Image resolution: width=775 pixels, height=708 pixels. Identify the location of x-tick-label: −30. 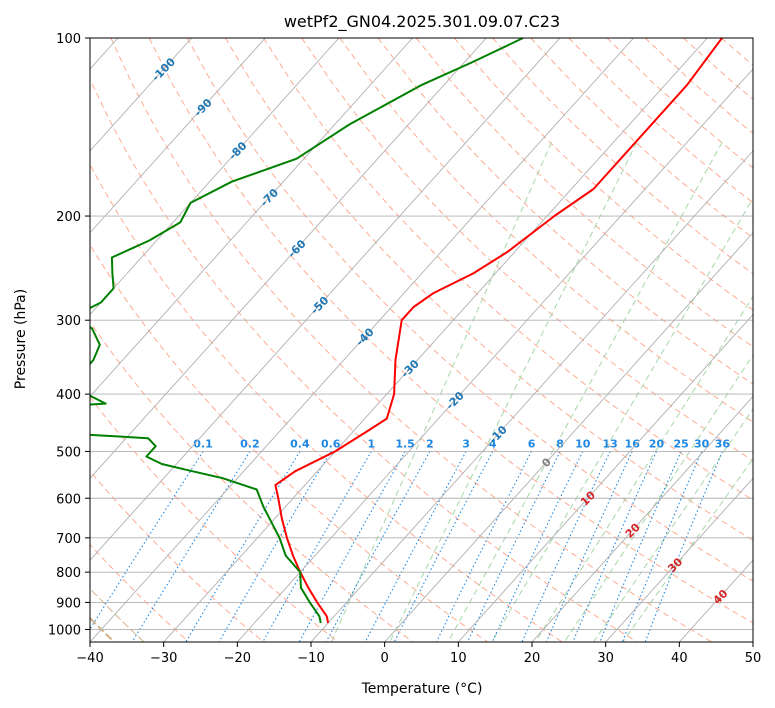
(163, 658).